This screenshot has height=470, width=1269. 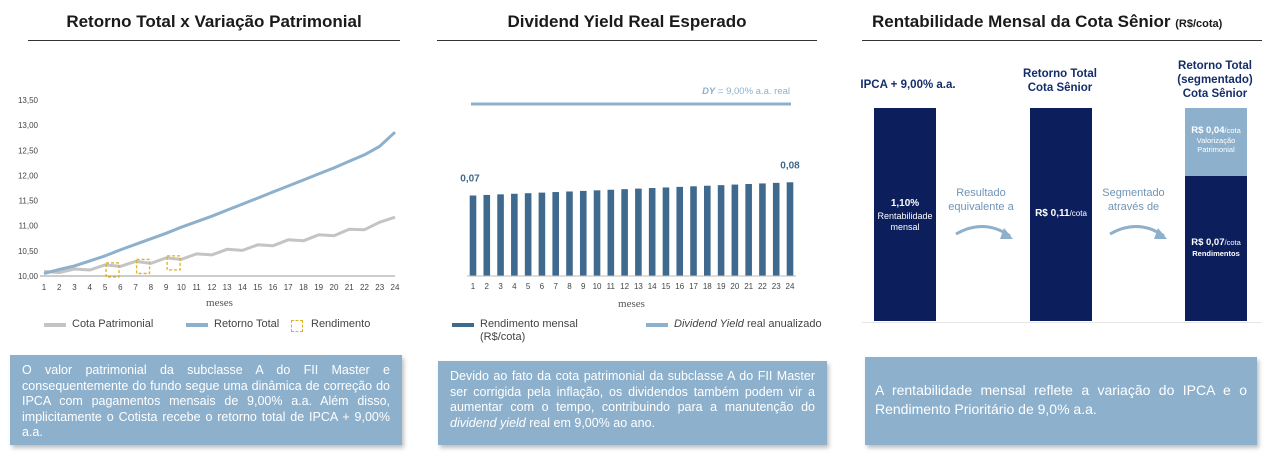 I want to click on col3-top-value-line: R$ 0,04/cota, so click(x=1216, y=130).